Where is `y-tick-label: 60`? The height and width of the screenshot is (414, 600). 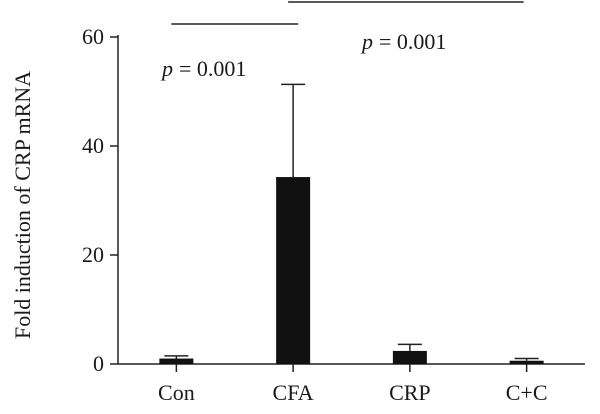 y-tick-label: 60 is located at coordinates (93, 36).